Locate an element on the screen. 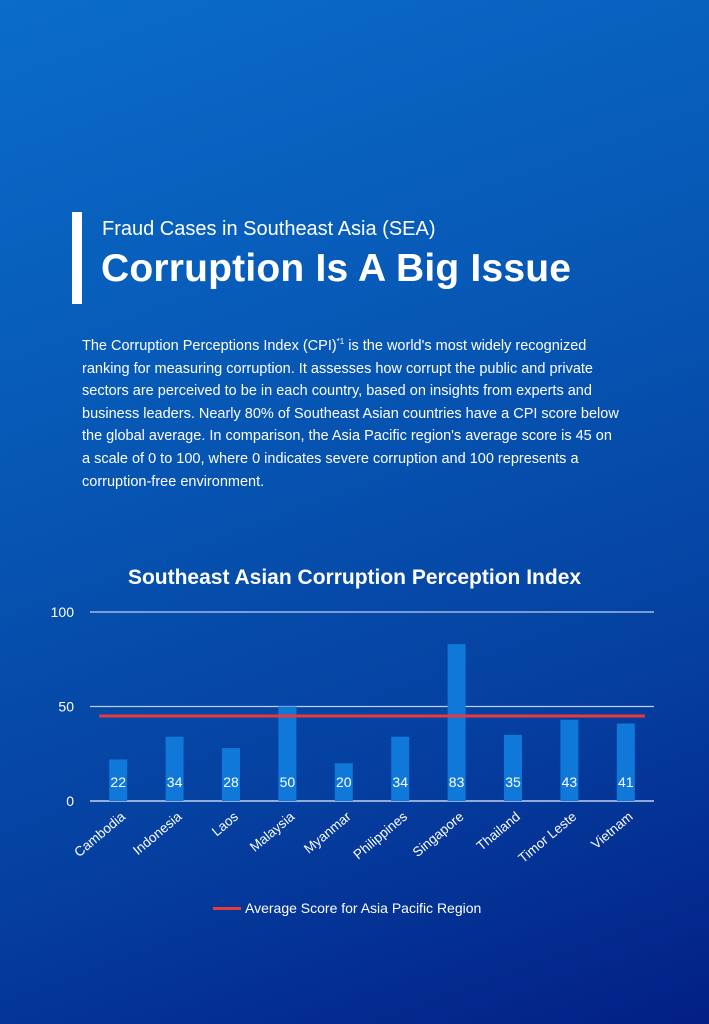 Image resolution: width=709 pixels, height=1024 pixels. bar-thailand is located at coordinates (513, 767).